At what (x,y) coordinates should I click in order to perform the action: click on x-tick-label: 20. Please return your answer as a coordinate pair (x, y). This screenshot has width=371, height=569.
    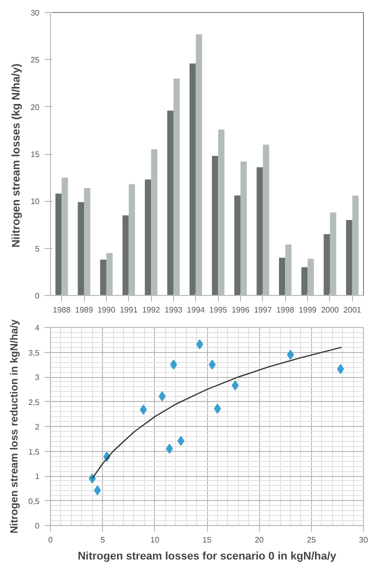
    Looking at the image, I should click on (259, 540).